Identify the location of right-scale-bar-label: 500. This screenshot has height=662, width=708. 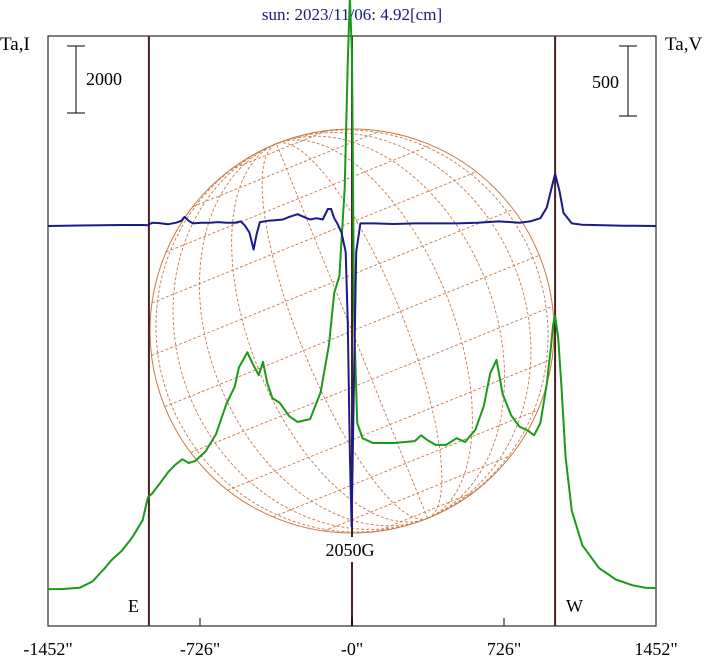
(605, 82).